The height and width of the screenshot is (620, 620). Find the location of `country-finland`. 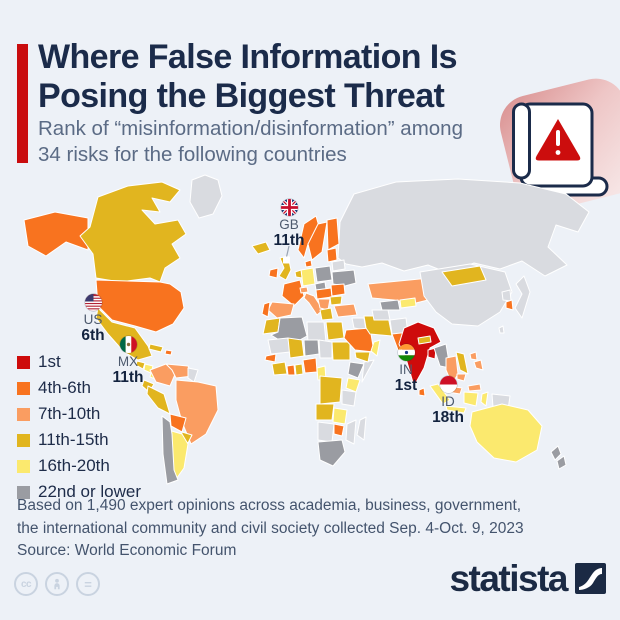

country-finland is located at coordinates (333, 234).